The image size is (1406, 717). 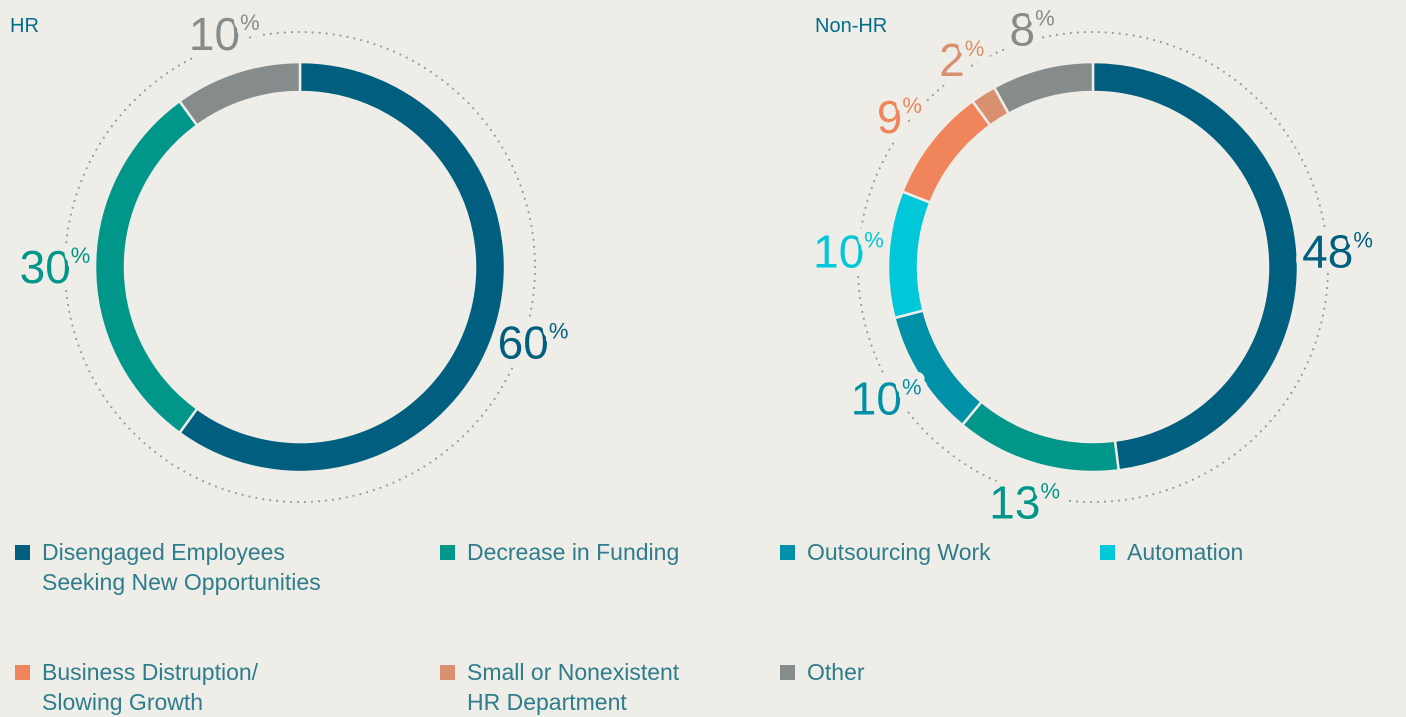 I want to click on data-label: 60%, so click(x=533, y=343).